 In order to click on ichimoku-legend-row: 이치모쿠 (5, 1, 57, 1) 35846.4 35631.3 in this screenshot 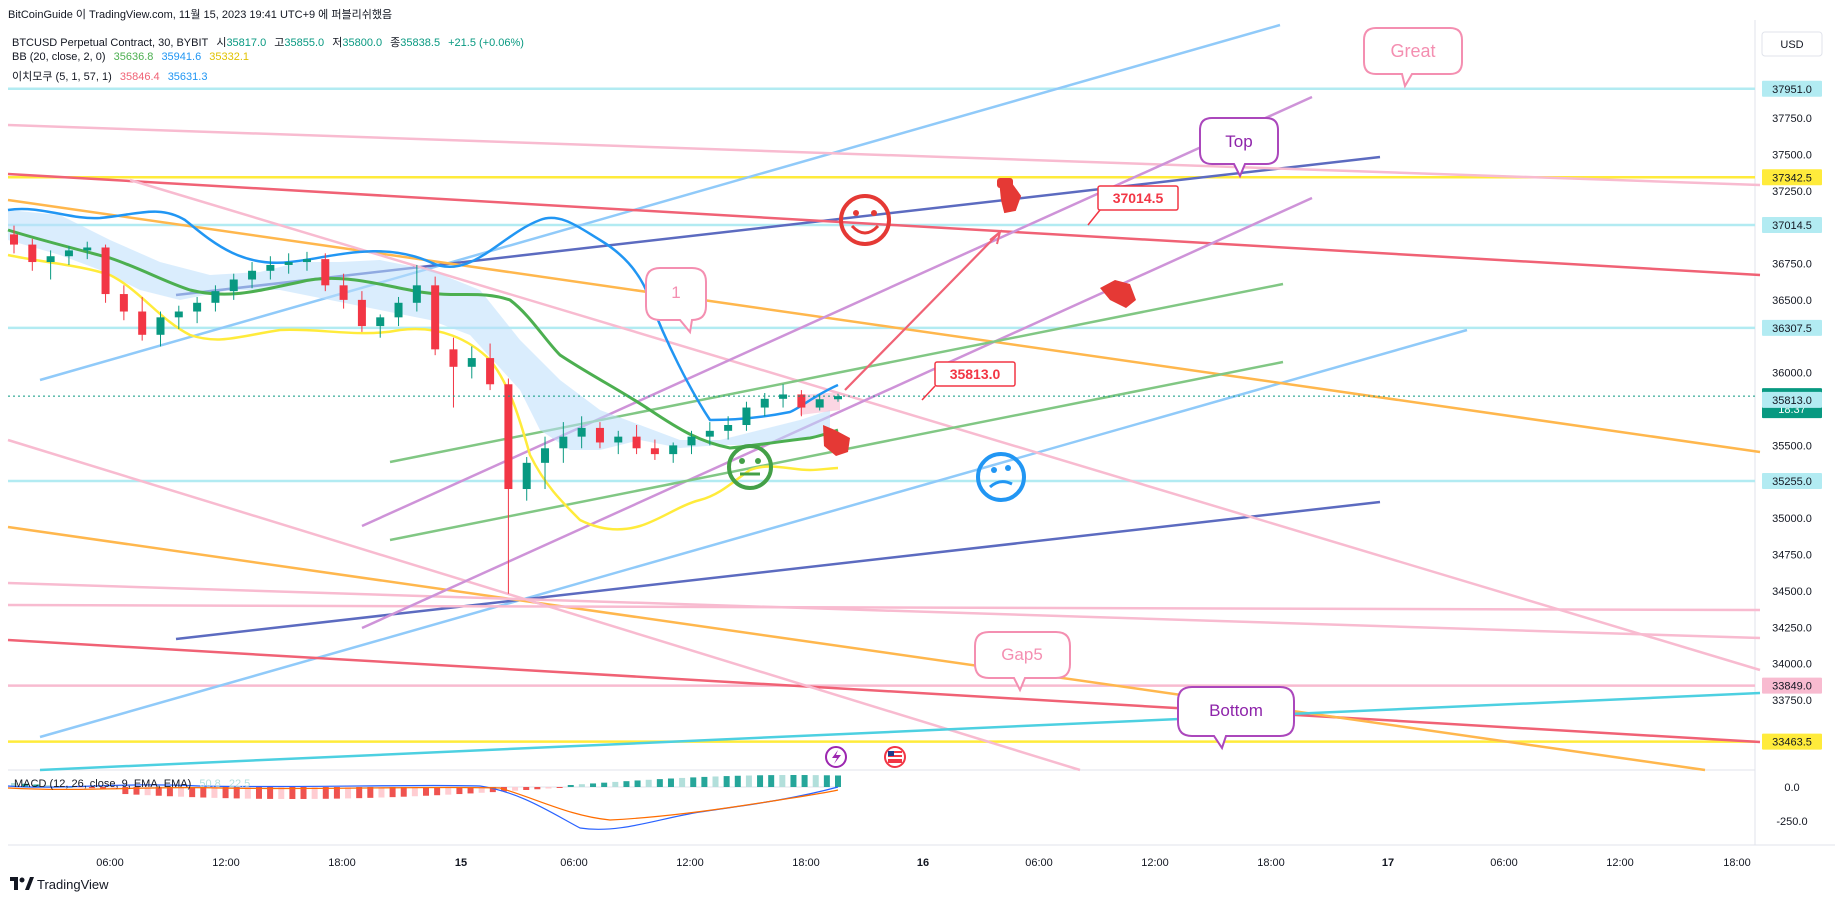, I will do `click(112, 76)`.